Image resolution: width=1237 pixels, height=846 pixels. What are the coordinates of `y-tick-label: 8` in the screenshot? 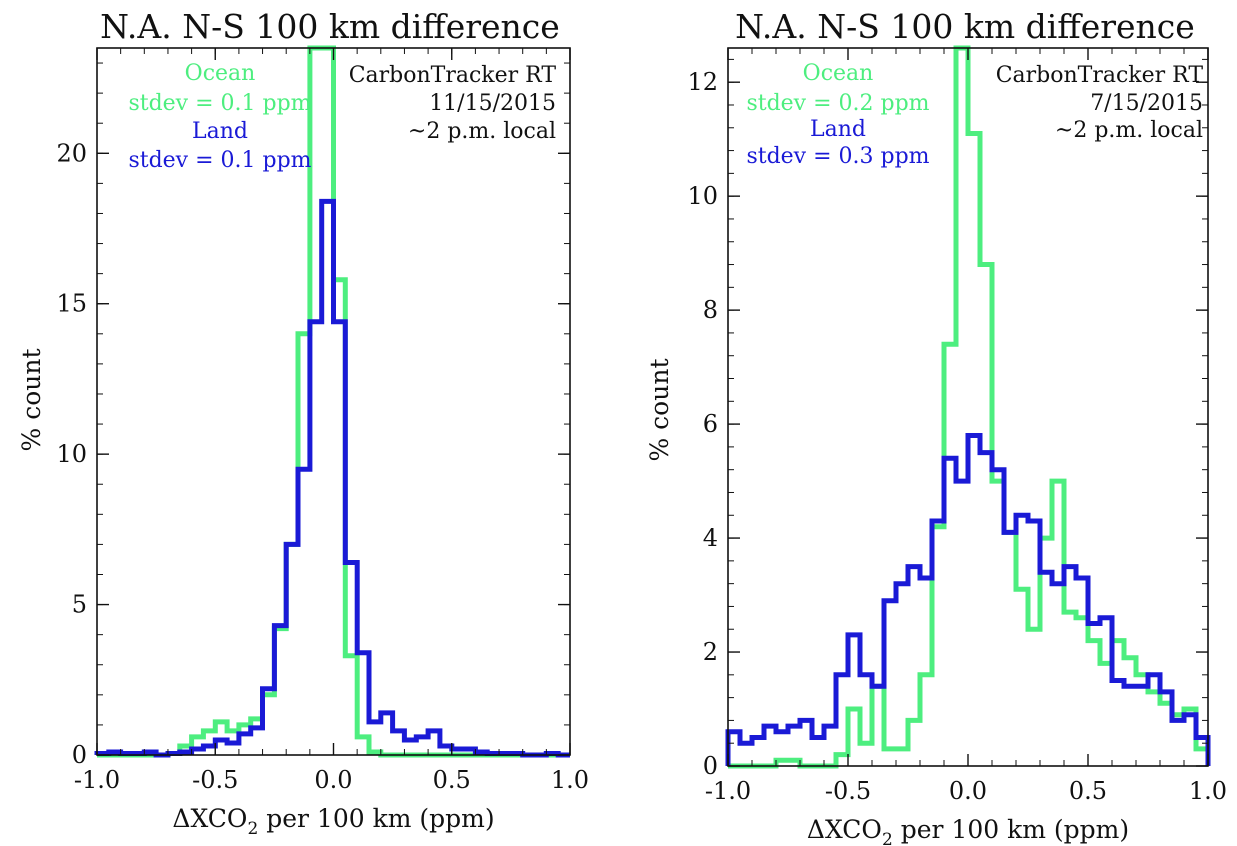 It's located at (710, 310).